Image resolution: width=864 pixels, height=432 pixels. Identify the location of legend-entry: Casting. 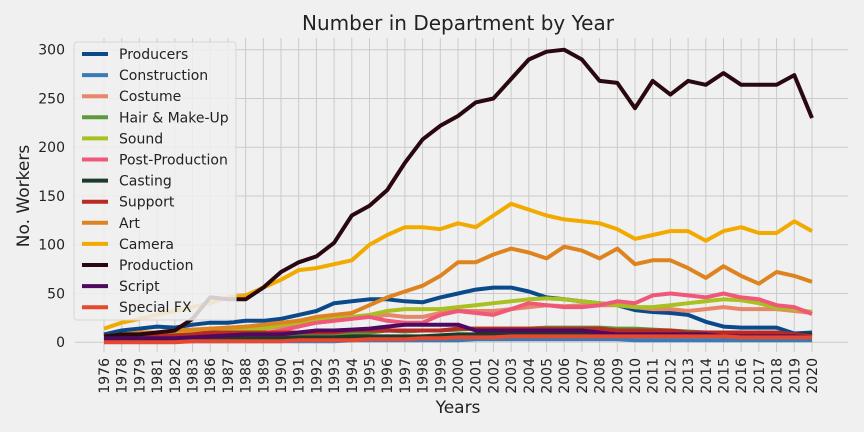
(145, 182).